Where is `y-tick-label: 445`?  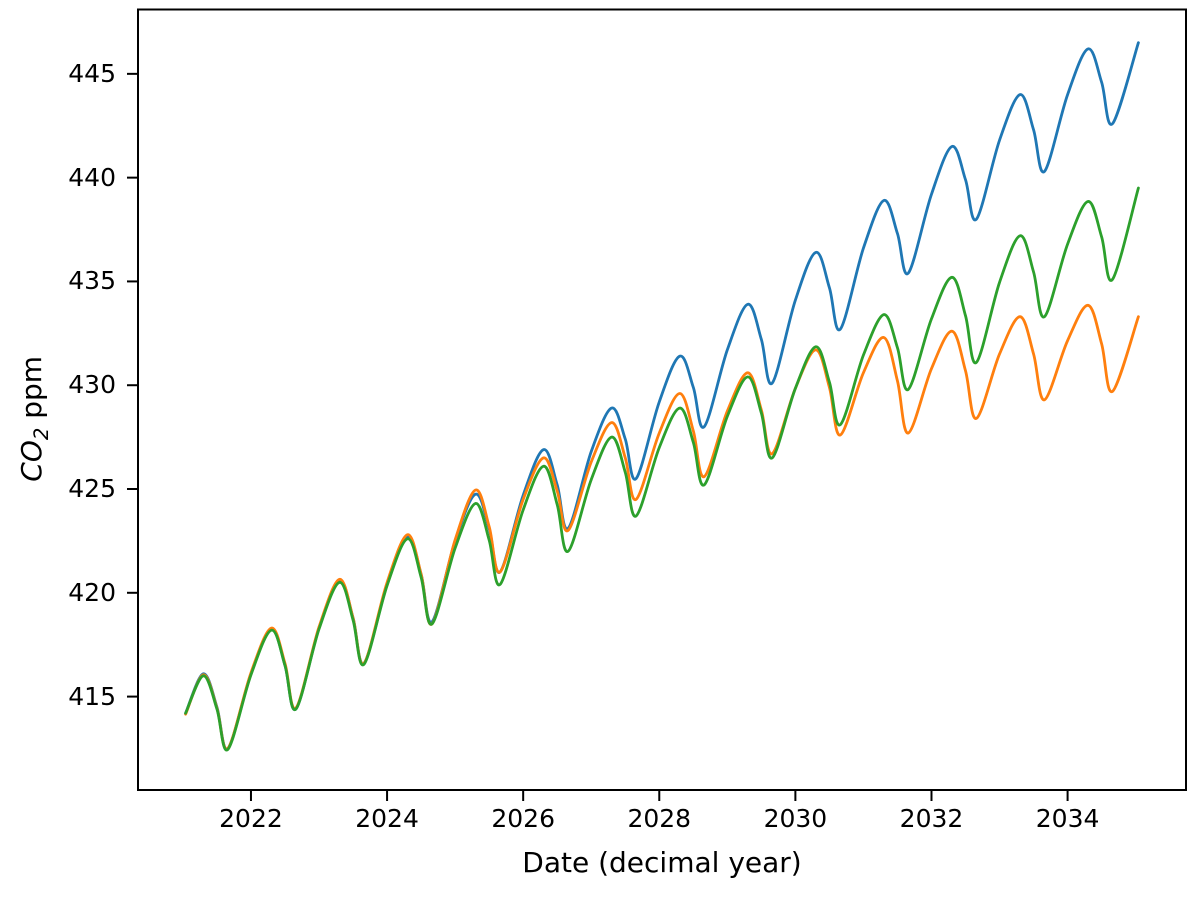 y-tick-label: 445 is located at coordinates (92, 73).